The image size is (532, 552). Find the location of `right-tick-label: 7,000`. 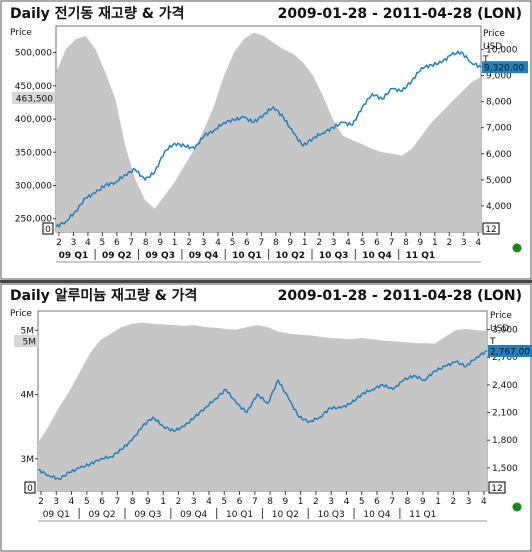

right-tick-label: 7,000 is located at coordinates (499, 129).